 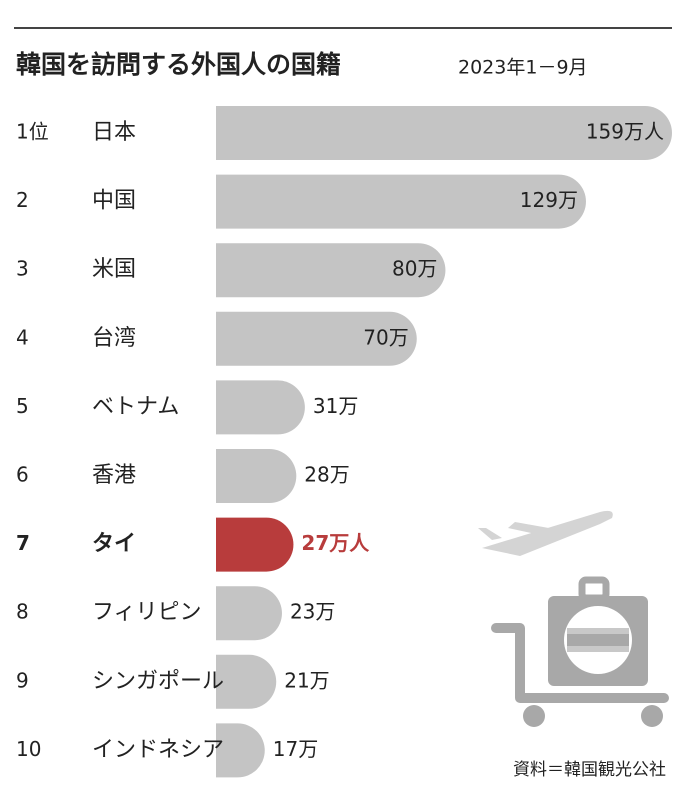 I want to click on value-label: 80万, so click(x=414, y=269).